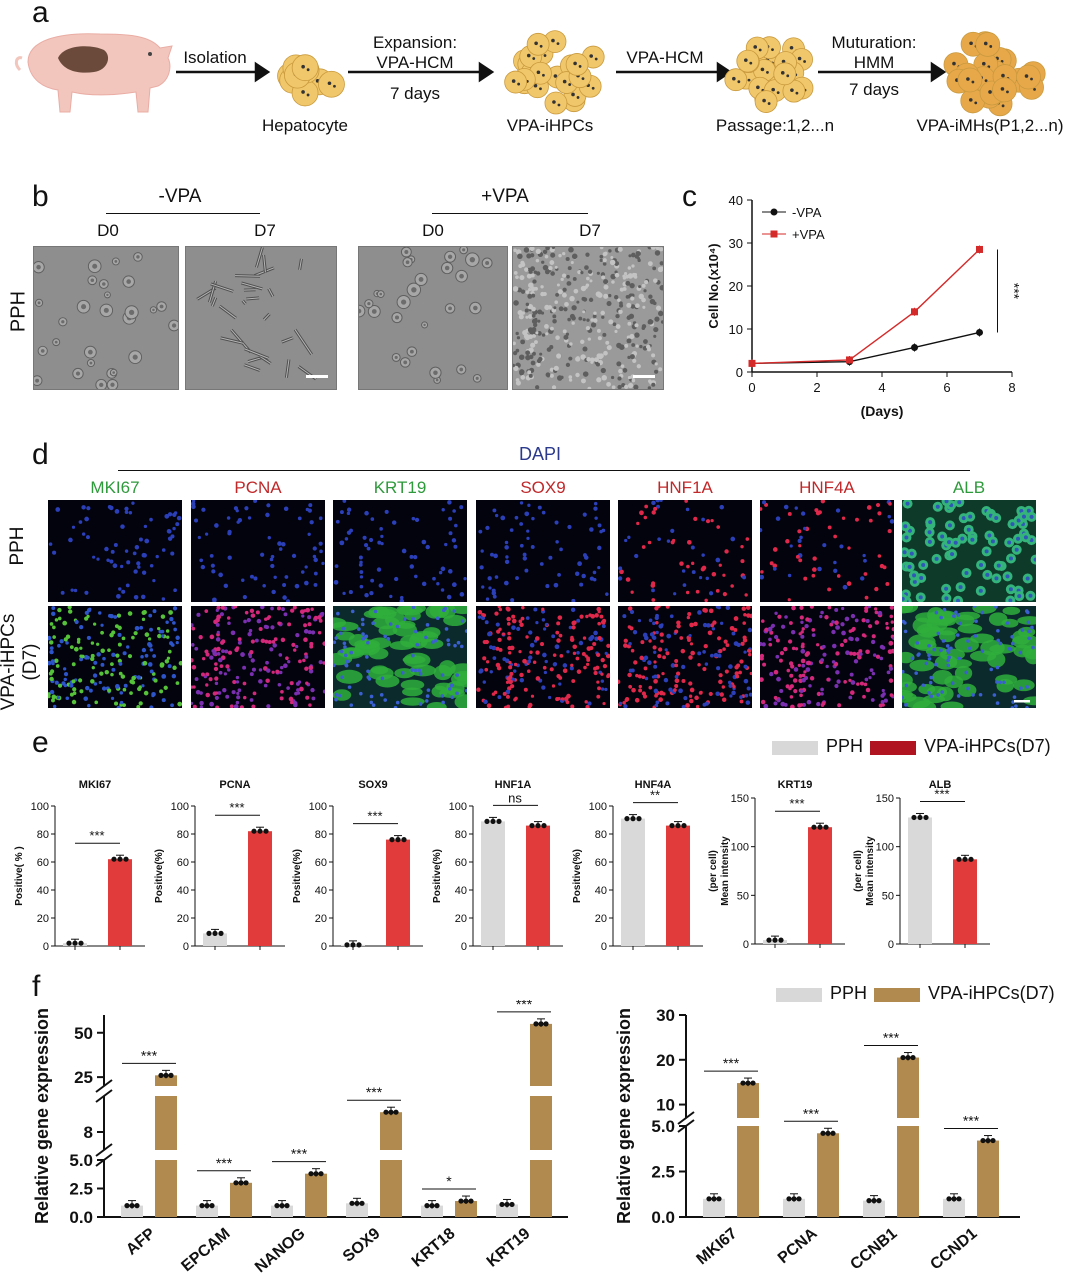  Describe the element at coordinates (215, 57) in the screenshot. I see `arrow-label-isolation: Isolation` at that location.